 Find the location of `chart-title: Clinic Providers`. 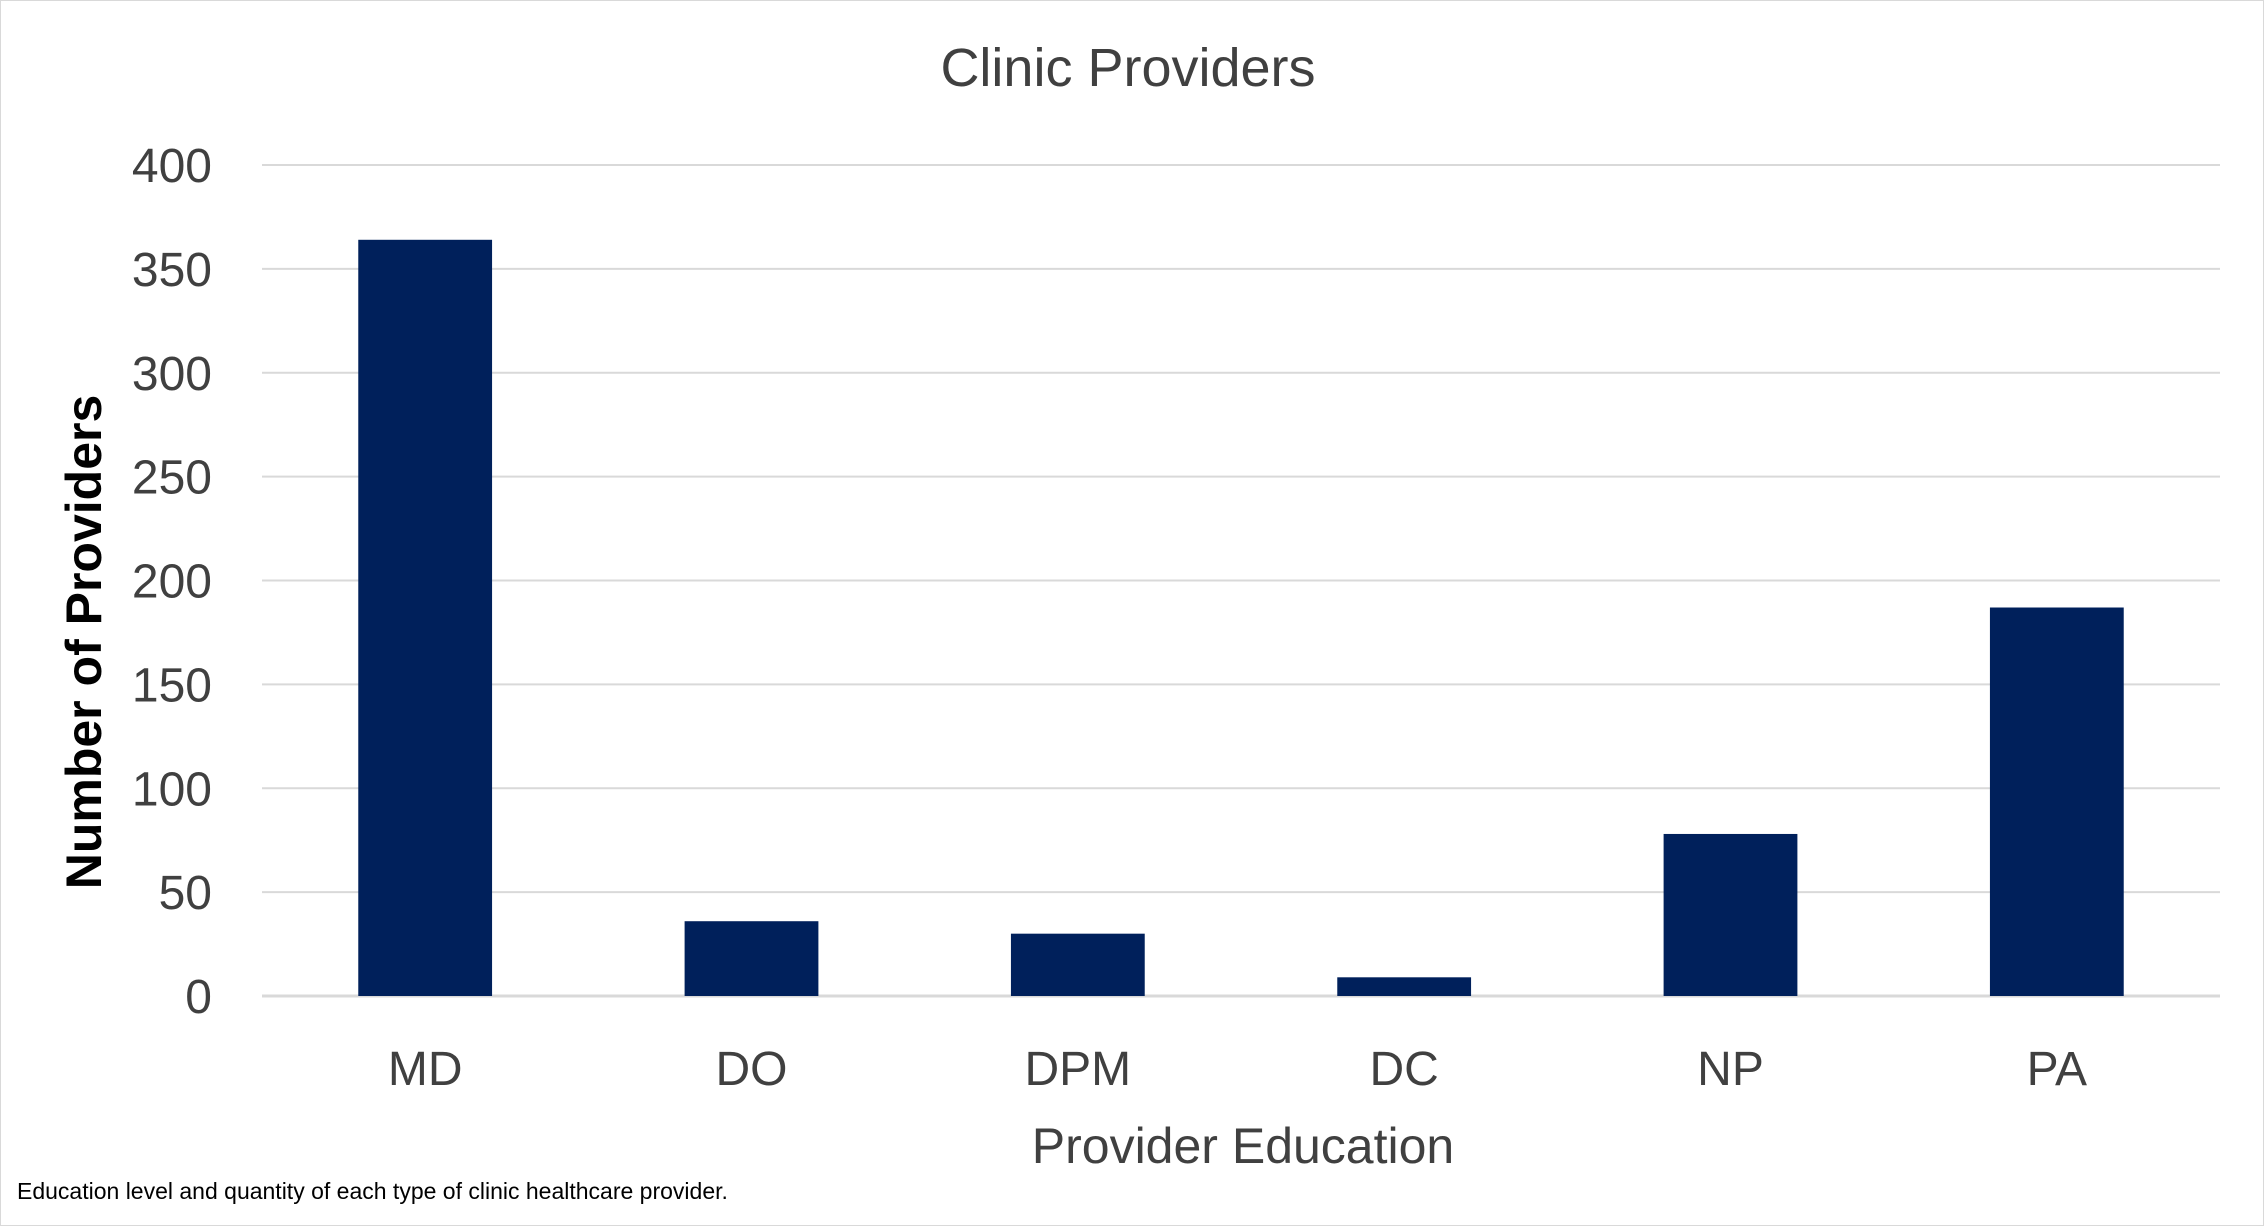

chart-title: Clinic Providers is located at coordinates (1127, 68).